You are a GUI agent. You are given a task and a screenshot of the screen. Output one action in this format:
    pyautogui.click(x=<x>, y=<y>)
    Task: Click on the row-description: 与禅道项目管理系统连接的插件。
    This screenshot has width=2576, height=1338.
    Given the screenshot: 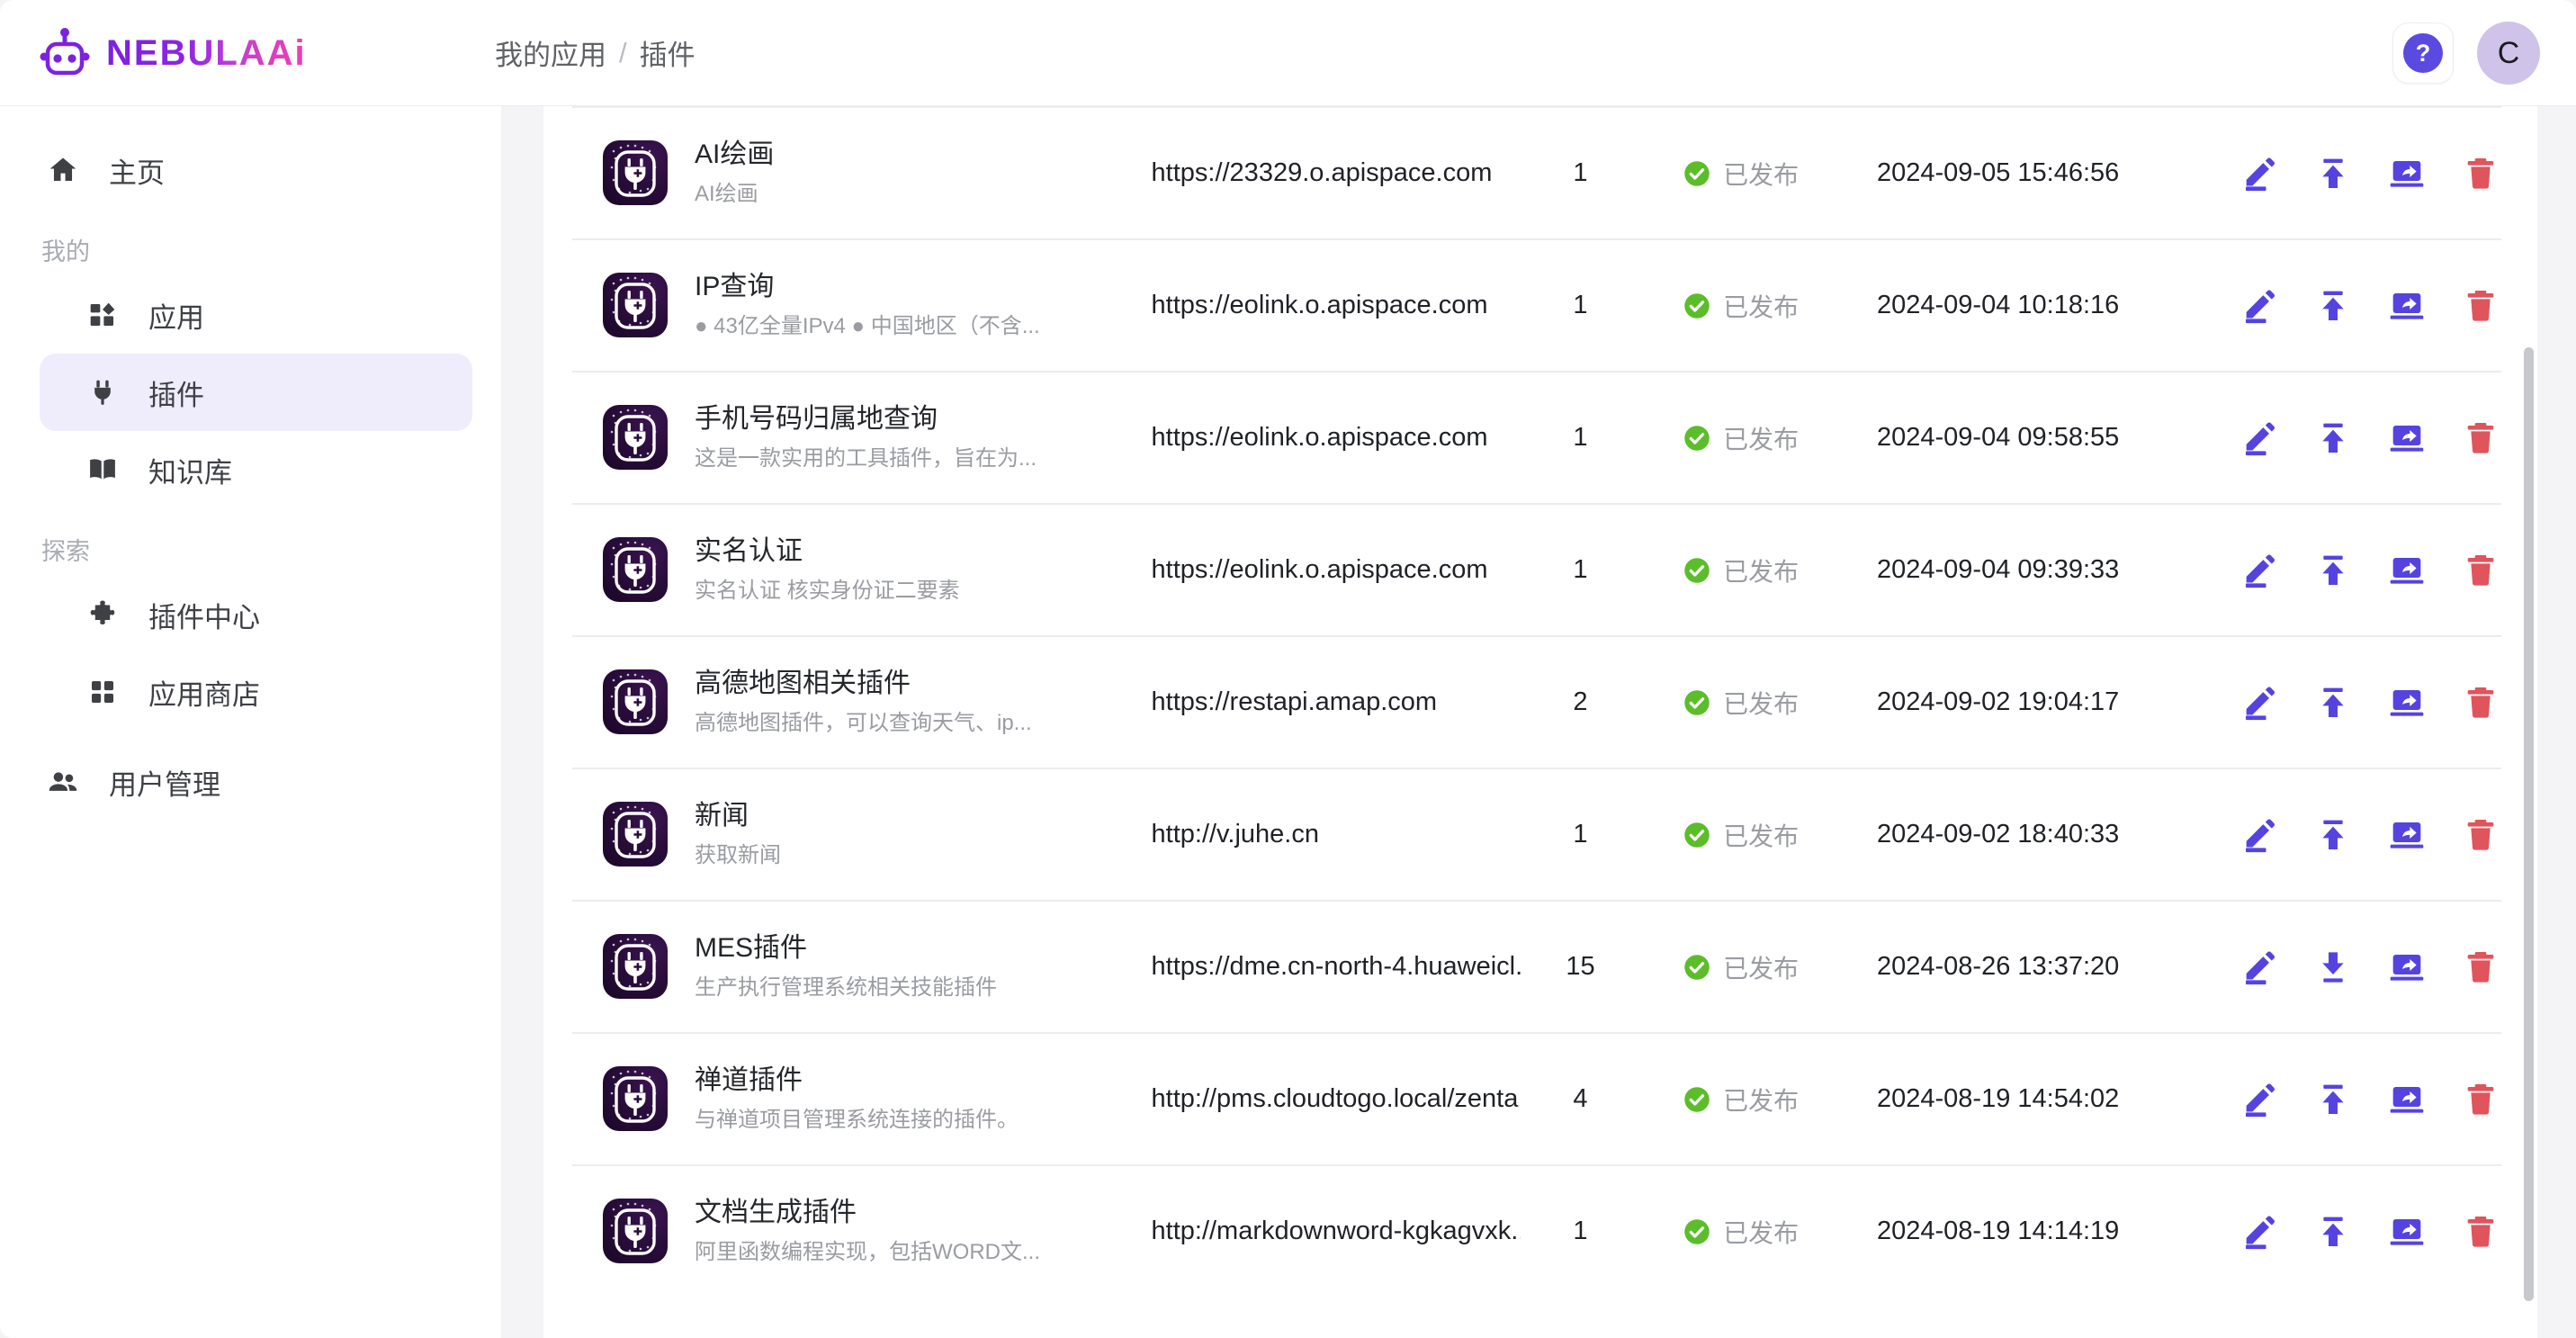 What is the action you would take?
    pyautogui.click(x=857, y=1119)
    